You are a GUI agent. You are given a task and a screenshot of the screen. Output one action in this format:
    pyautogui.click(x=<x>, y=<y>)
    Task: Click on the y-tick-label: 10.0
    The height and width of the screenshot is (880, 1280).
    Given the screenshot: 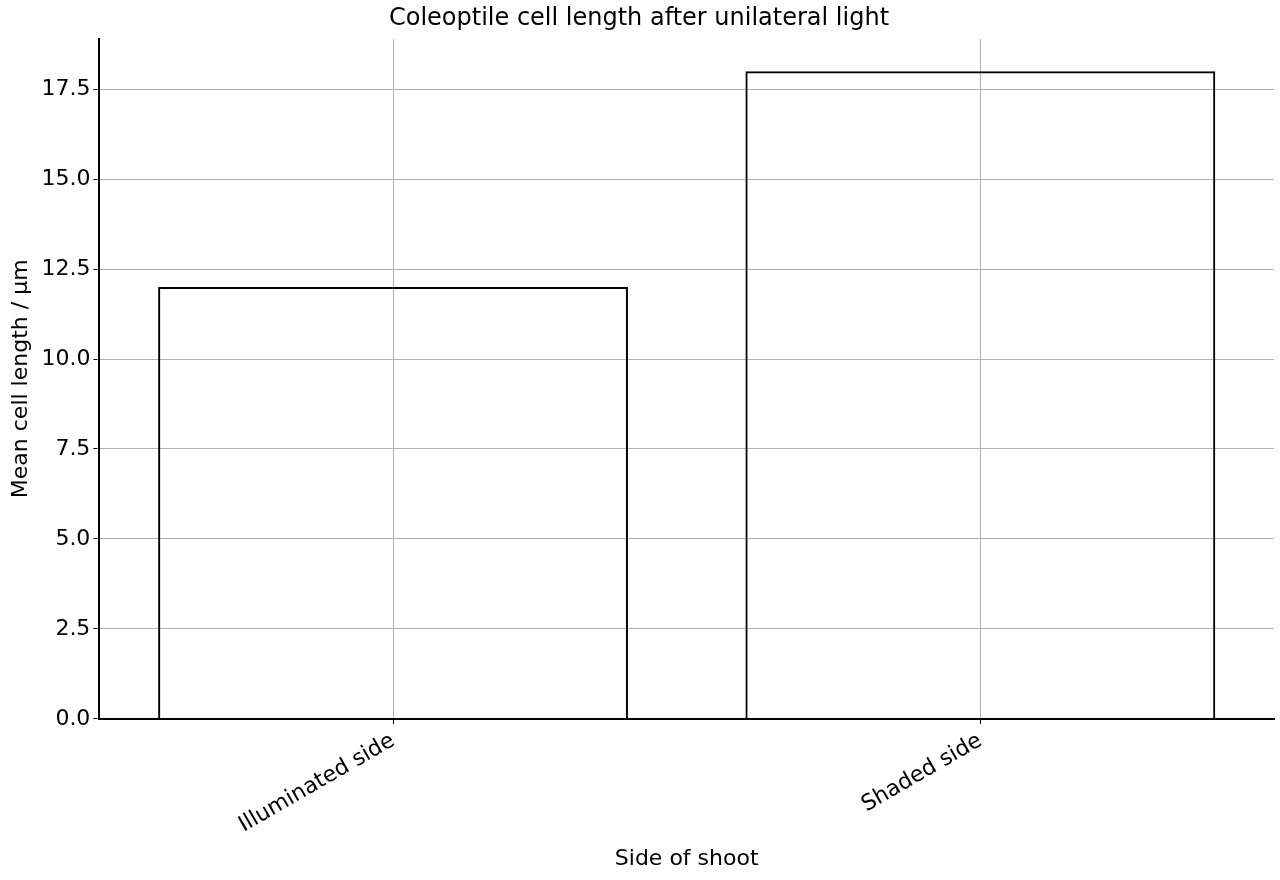 What is the action you would take?
    pyautogui.click(x=66, y=357)
    